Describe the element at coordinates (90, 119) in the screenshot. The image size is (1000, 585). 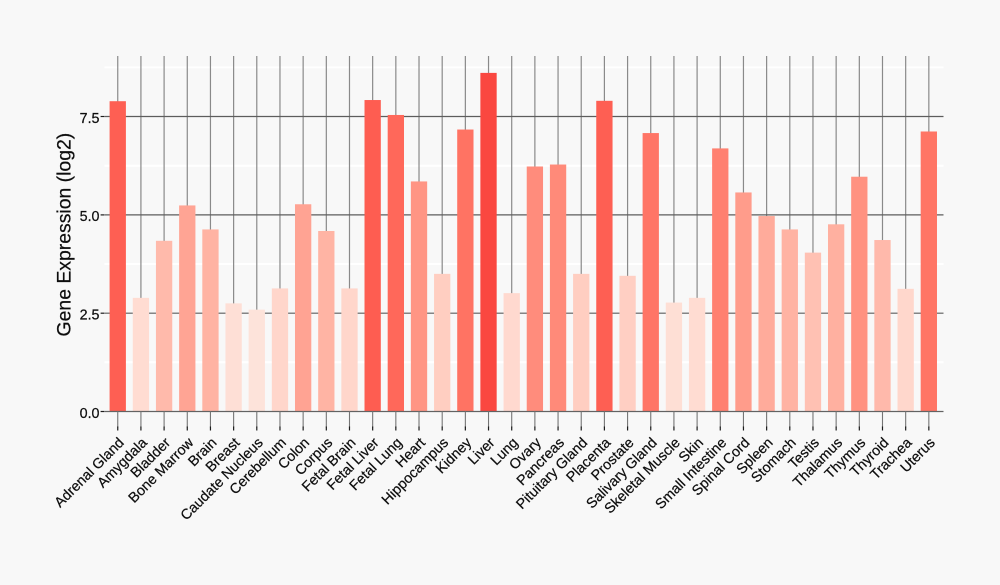
I see `svg-text: 7.5` at that location.